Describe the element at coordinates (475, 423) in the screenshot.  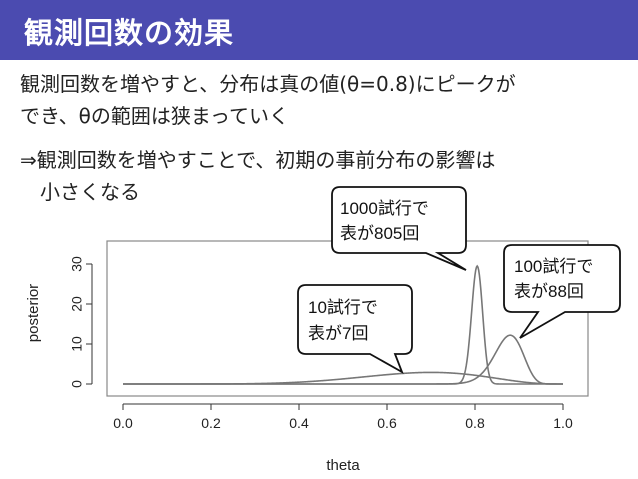
I see `x-tick-label: 0.8` at that location.